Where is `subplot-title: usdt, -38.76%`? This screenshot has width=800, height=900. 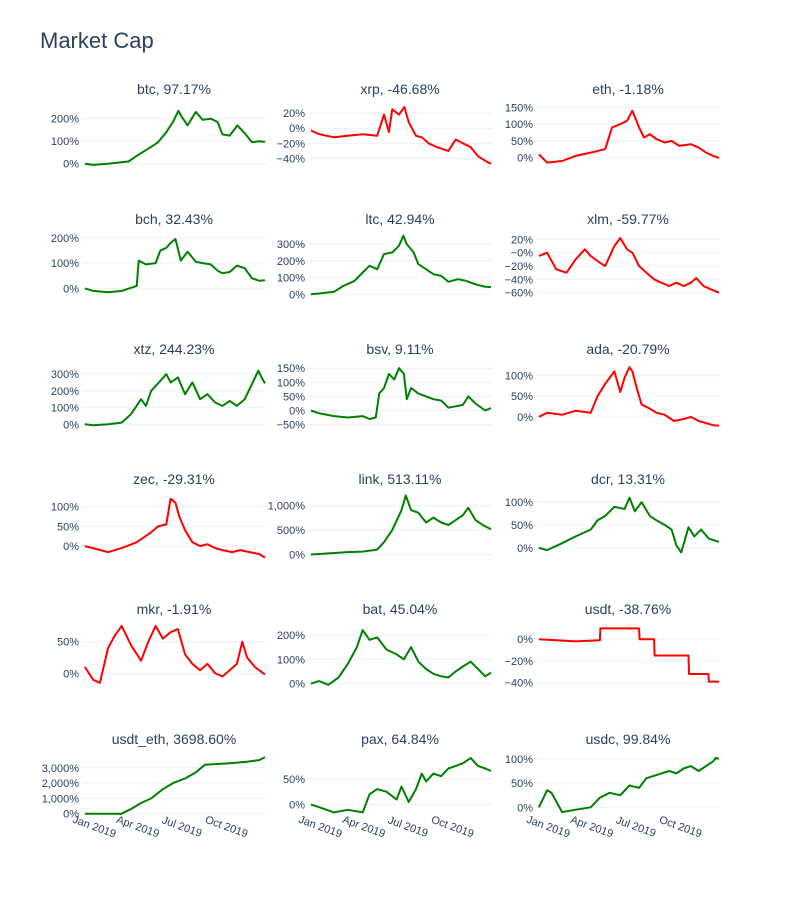 subplot-title: usdt, -38.76% is located at coordinates (628, 609).